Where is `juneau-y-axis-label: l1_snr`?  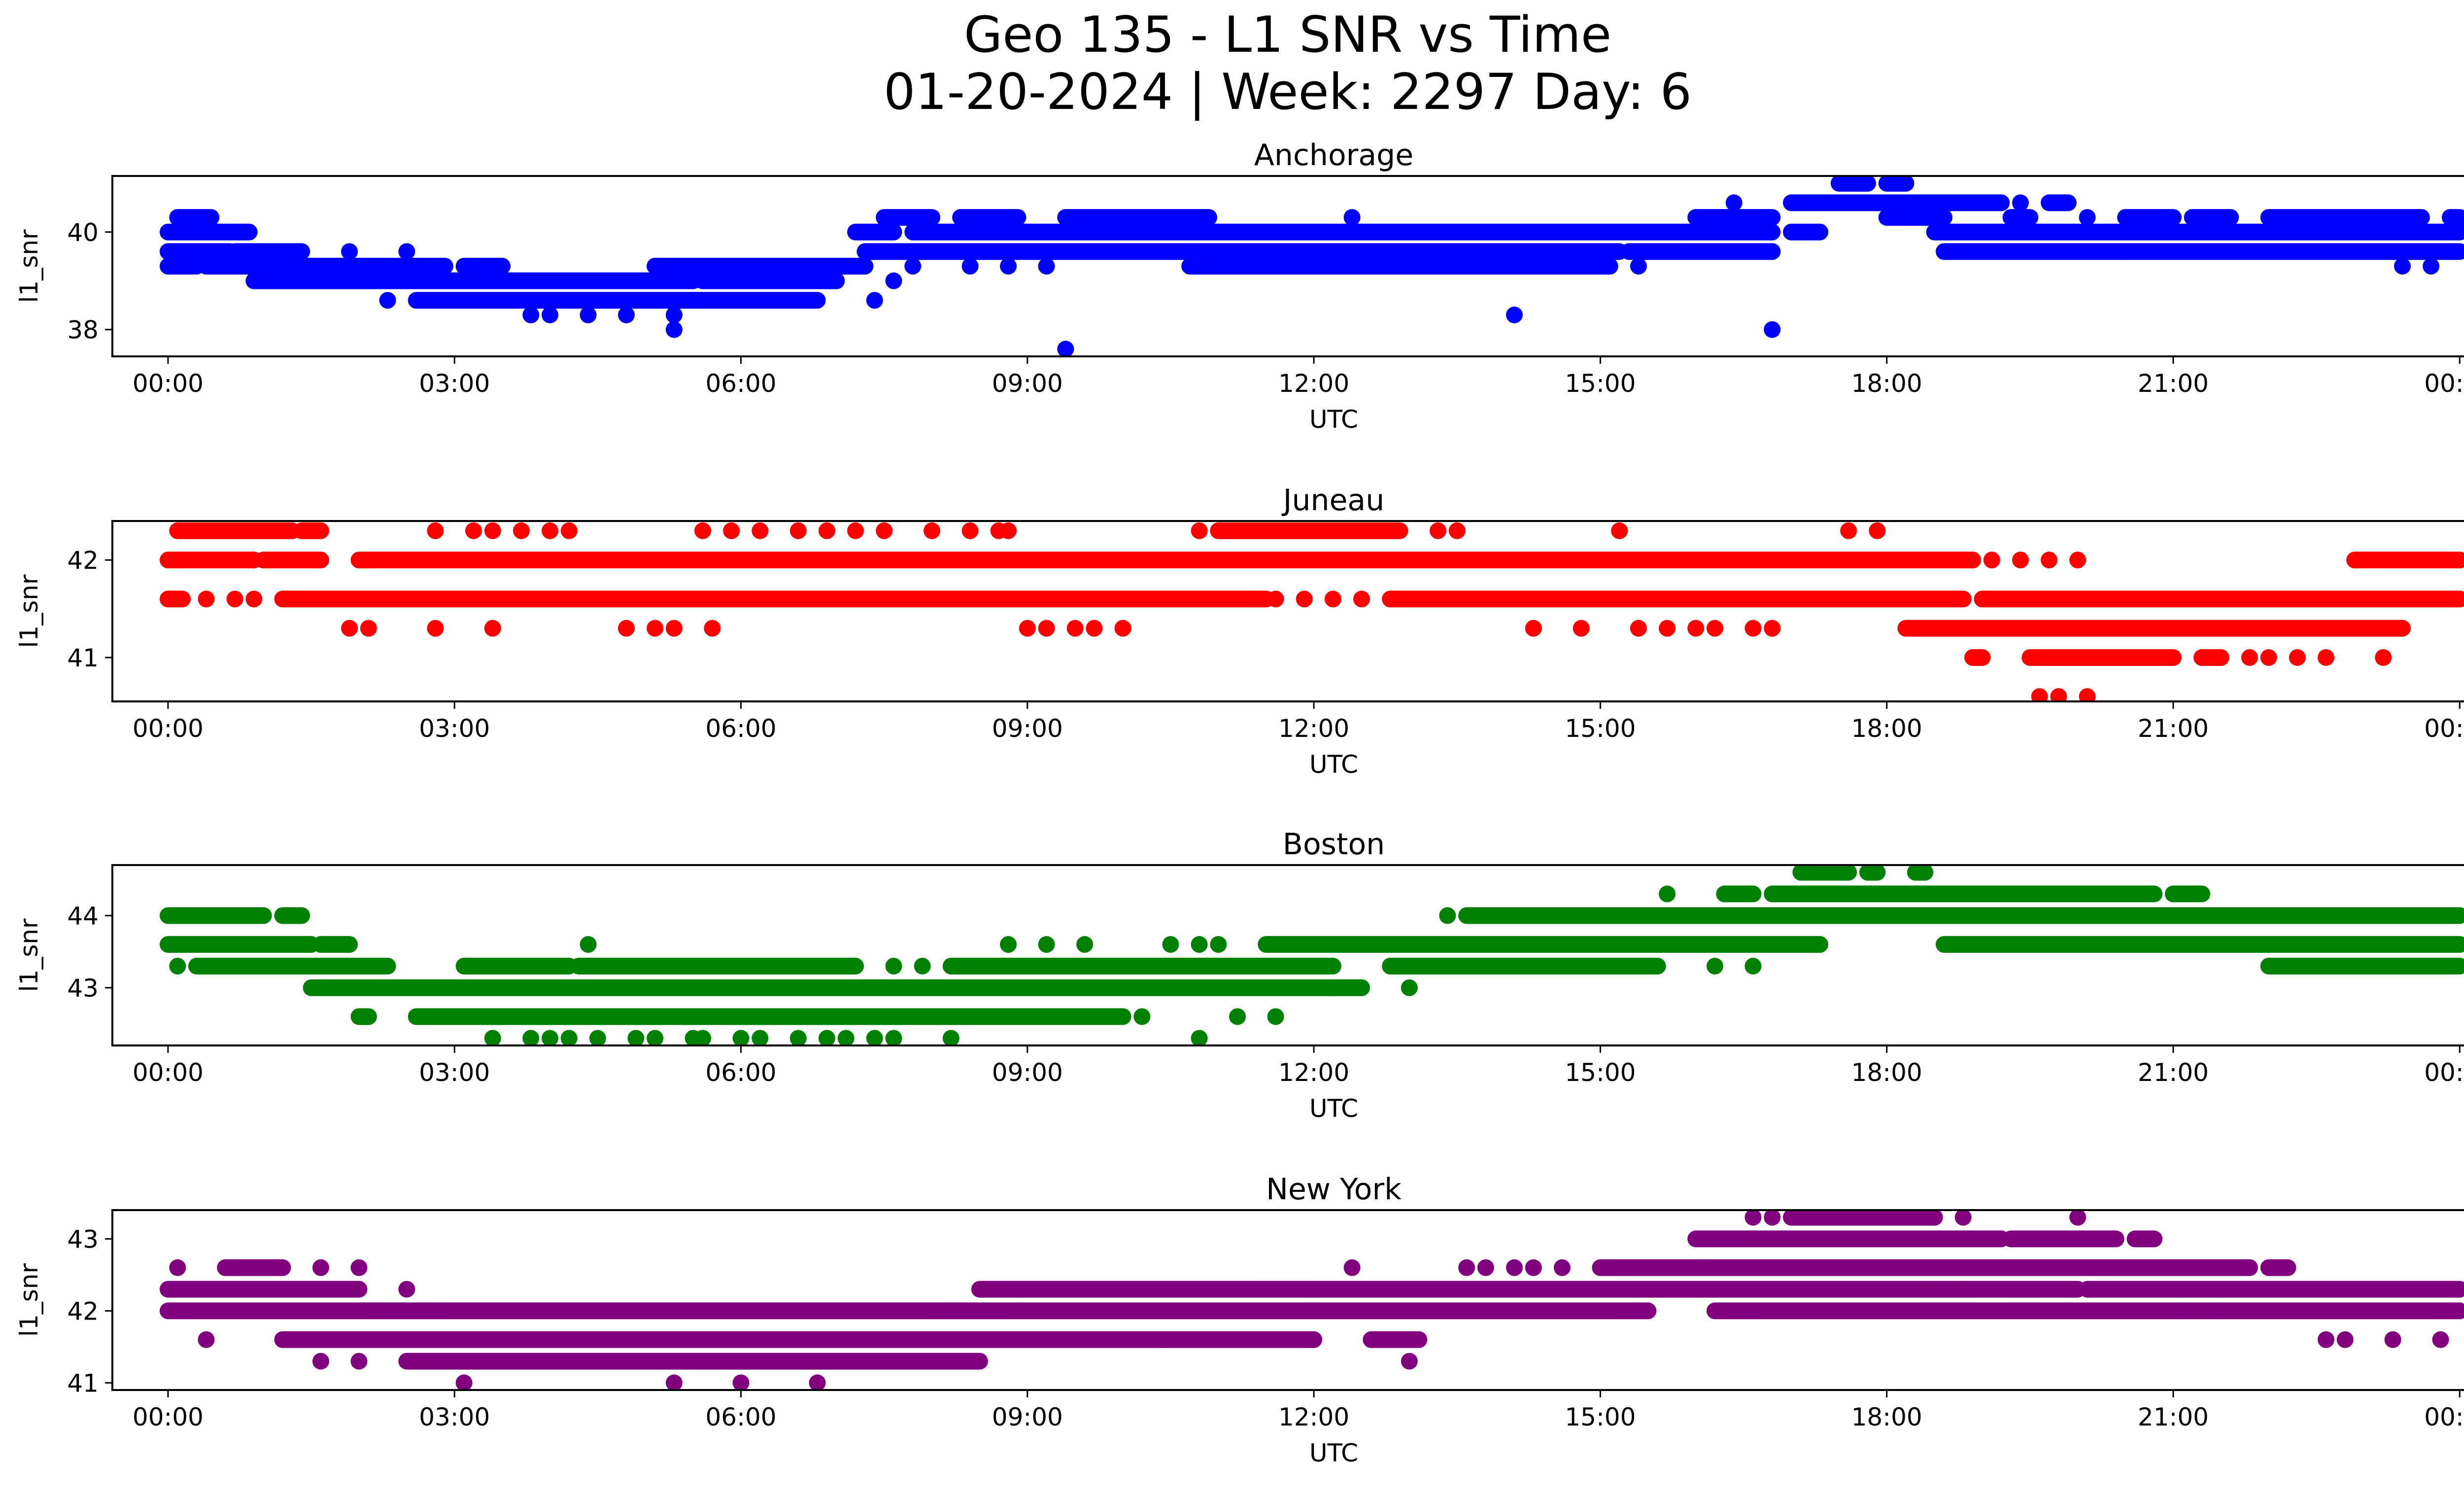 juneau-y-axis-label: l1_snr is located at coordinates (29, 611).